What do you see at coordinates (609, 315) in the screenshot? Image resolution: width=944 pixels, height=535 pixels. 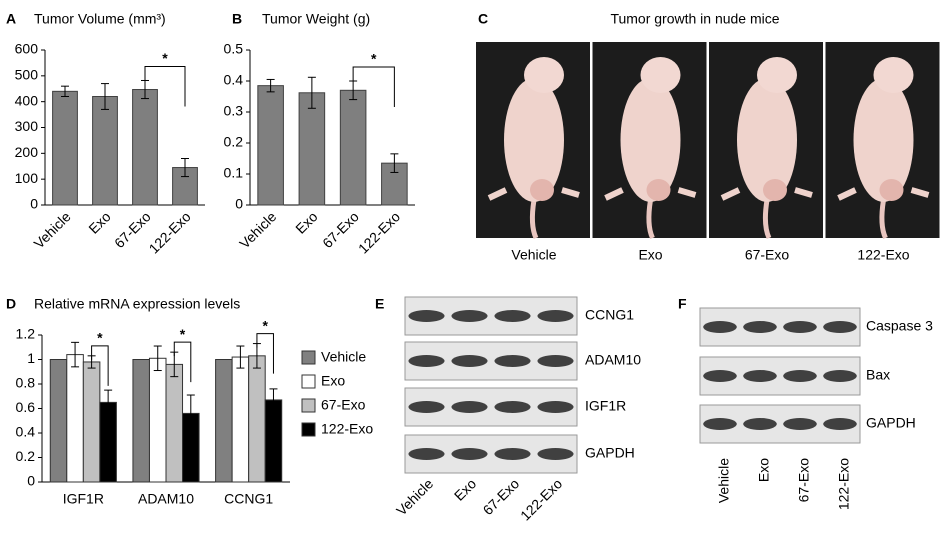 I see `band-label: CCNG1` at bounding box center [609, 315].